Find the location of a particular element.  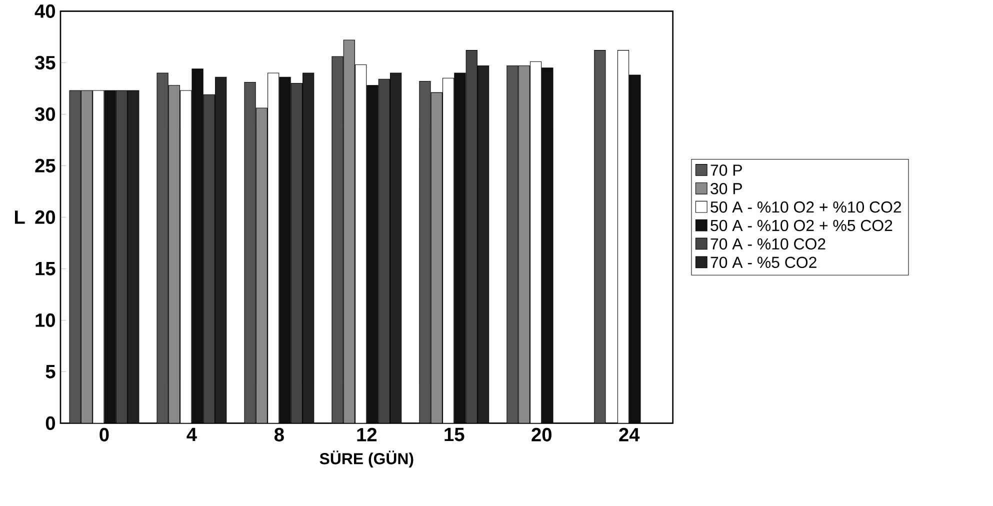

y-tick-label: 5 is located at coordinates (51, 371).